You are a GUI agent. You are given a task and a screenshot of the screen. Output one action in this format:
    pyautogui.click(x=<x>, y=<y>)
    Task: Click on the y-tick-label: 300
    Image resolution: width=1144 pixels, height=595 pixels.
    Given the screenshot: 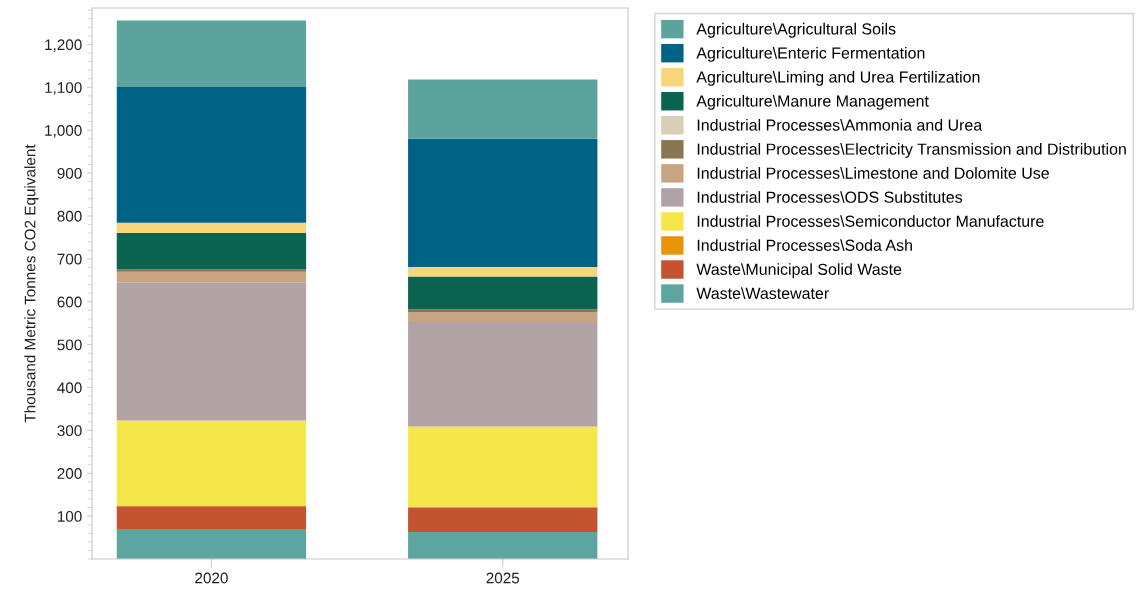 What is the action you would take?
    pyautogui.click(x=69, y=431)
    